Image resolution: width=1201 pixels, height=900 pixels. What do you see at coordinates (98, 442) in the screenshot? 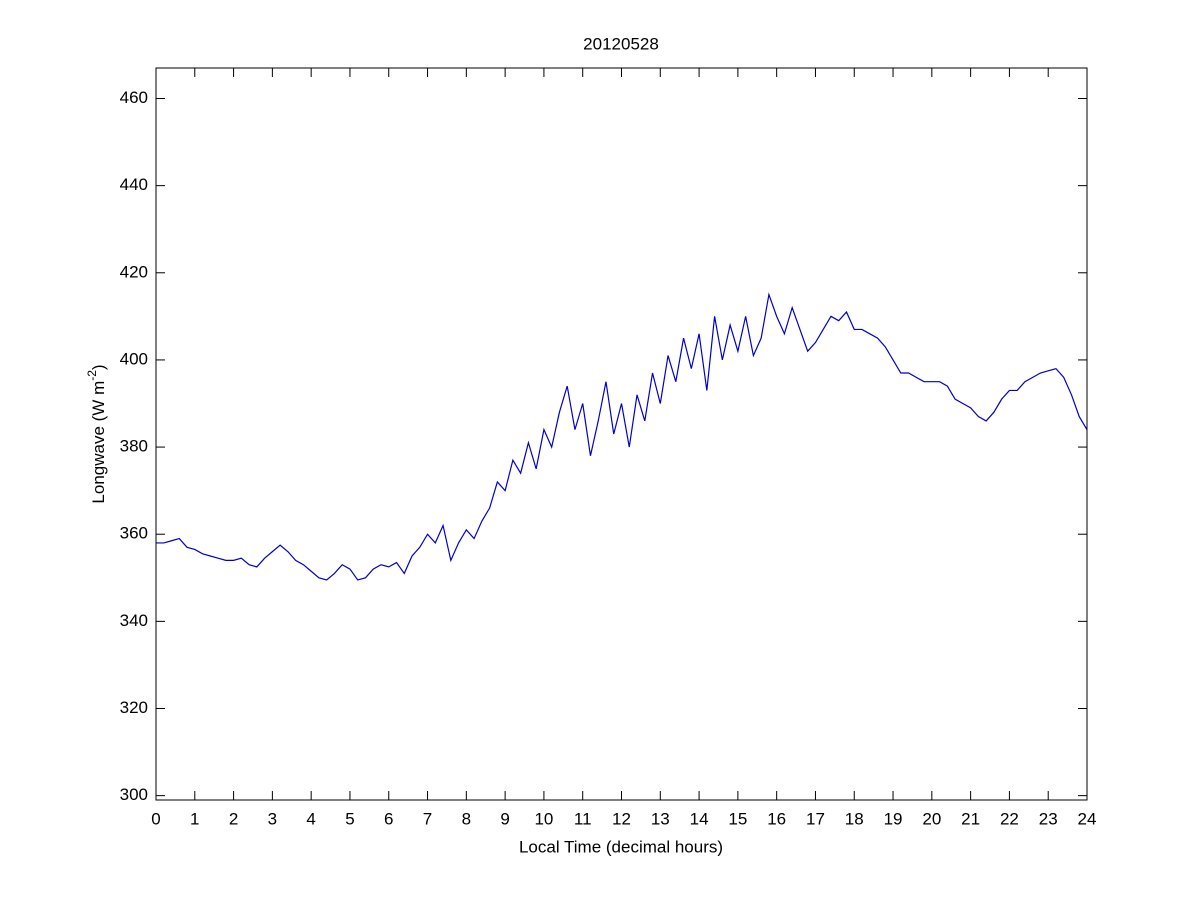
I see `y-axis-label-text: Longwave (W m` at bounding box center [98, 442].